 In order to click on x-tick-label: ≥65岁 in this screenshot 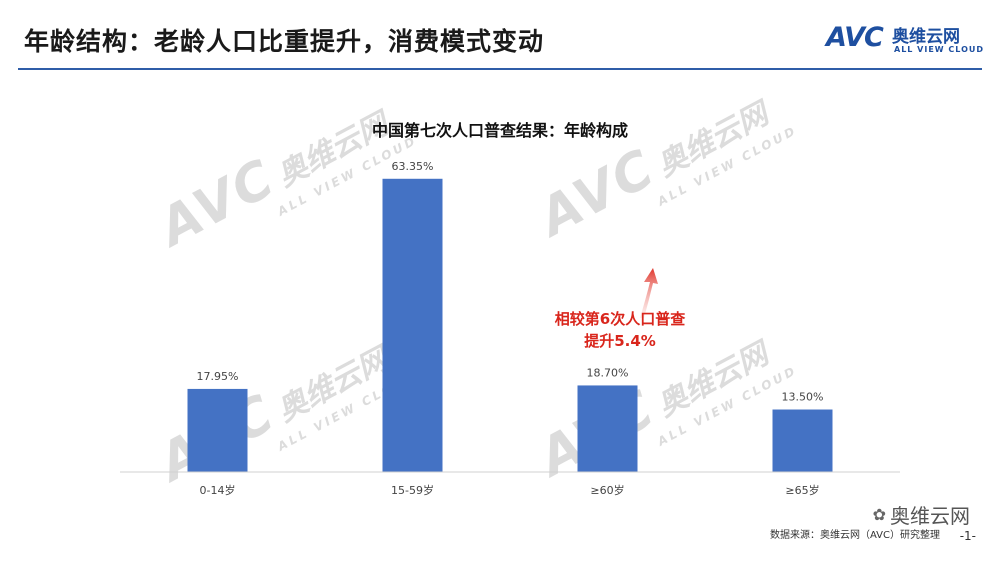, I will do `click(802, 490)`.